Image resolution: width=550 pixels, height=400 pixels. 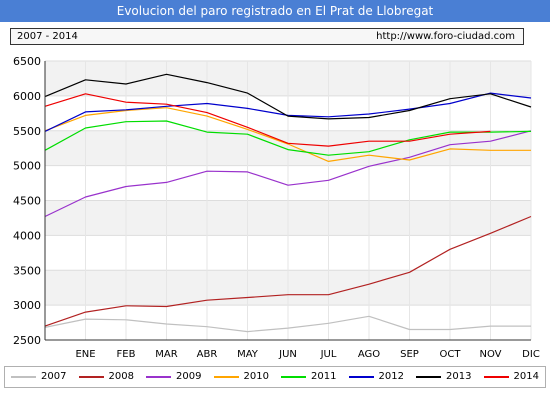 I want to click on legend-item-2012: 2012, so click(x=380, y=377).